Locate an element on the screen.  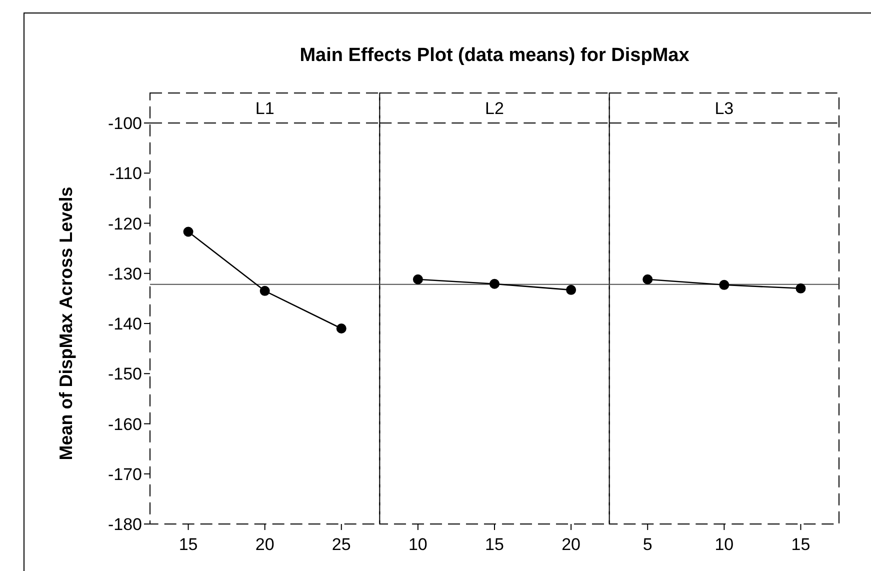
y-tick-label: -160 is located at coordinates (125, 424).